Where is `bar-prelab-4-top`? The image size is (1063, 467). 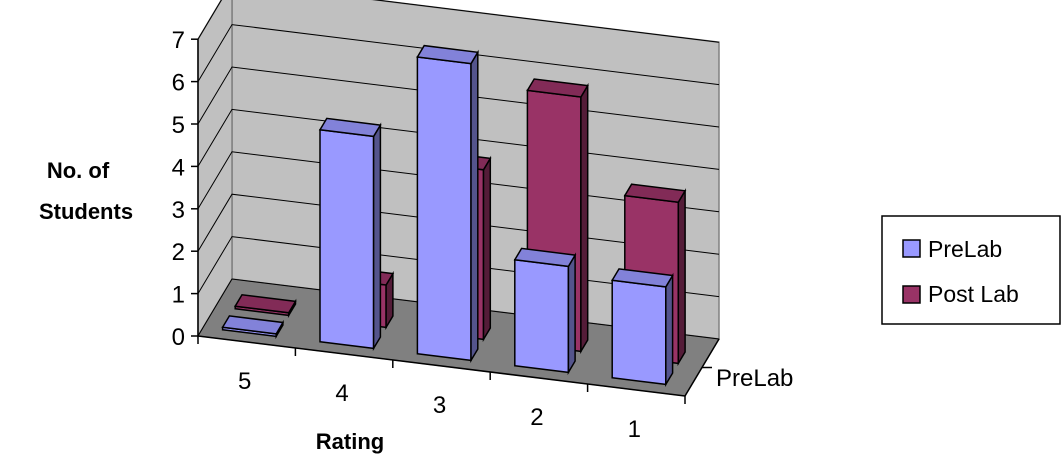
bar-prelab-4-top is located at coordinates (350, 127).